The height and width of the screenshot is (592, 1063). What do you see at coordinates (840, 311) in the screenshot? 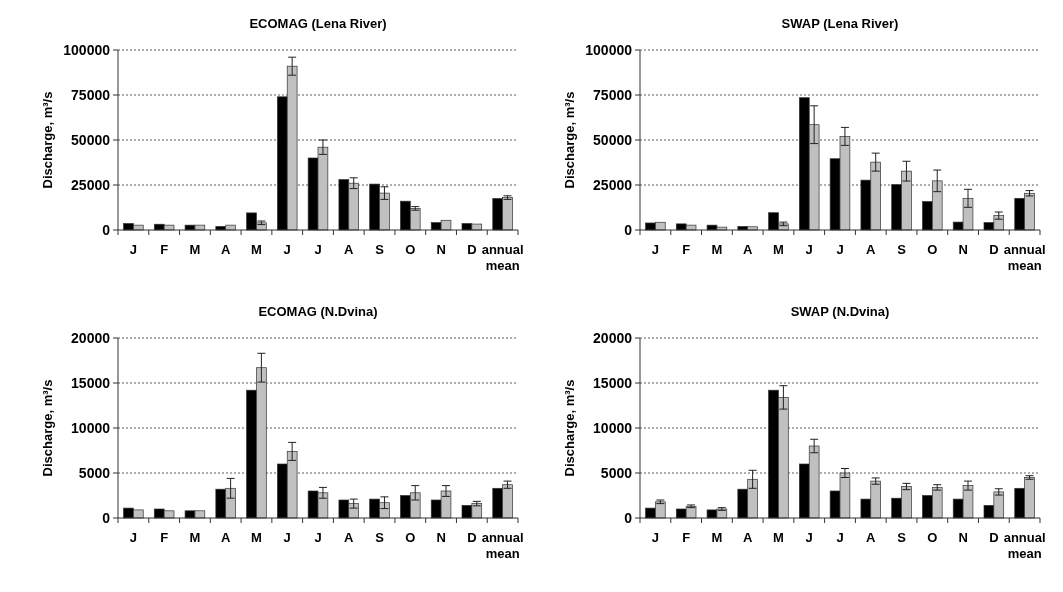
I see `chart-title: SWAP (N.Dvina)` at bounding box center [840, 311].